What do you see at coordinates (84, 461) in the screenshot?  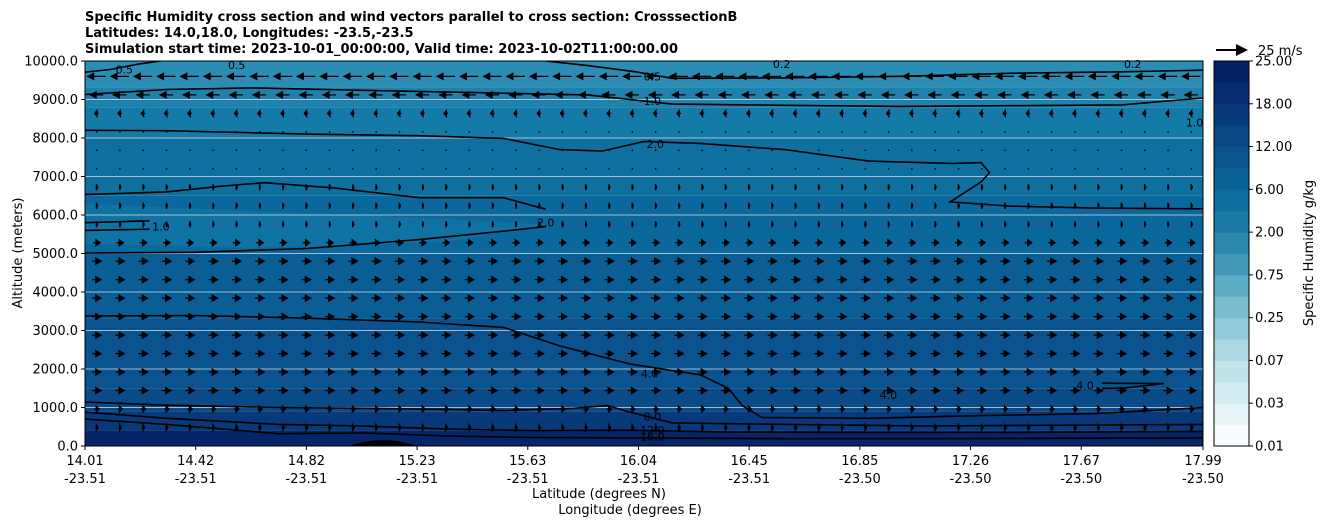 I see `x-tick-label-lat: 14.01` at bounding box center [84, 461].